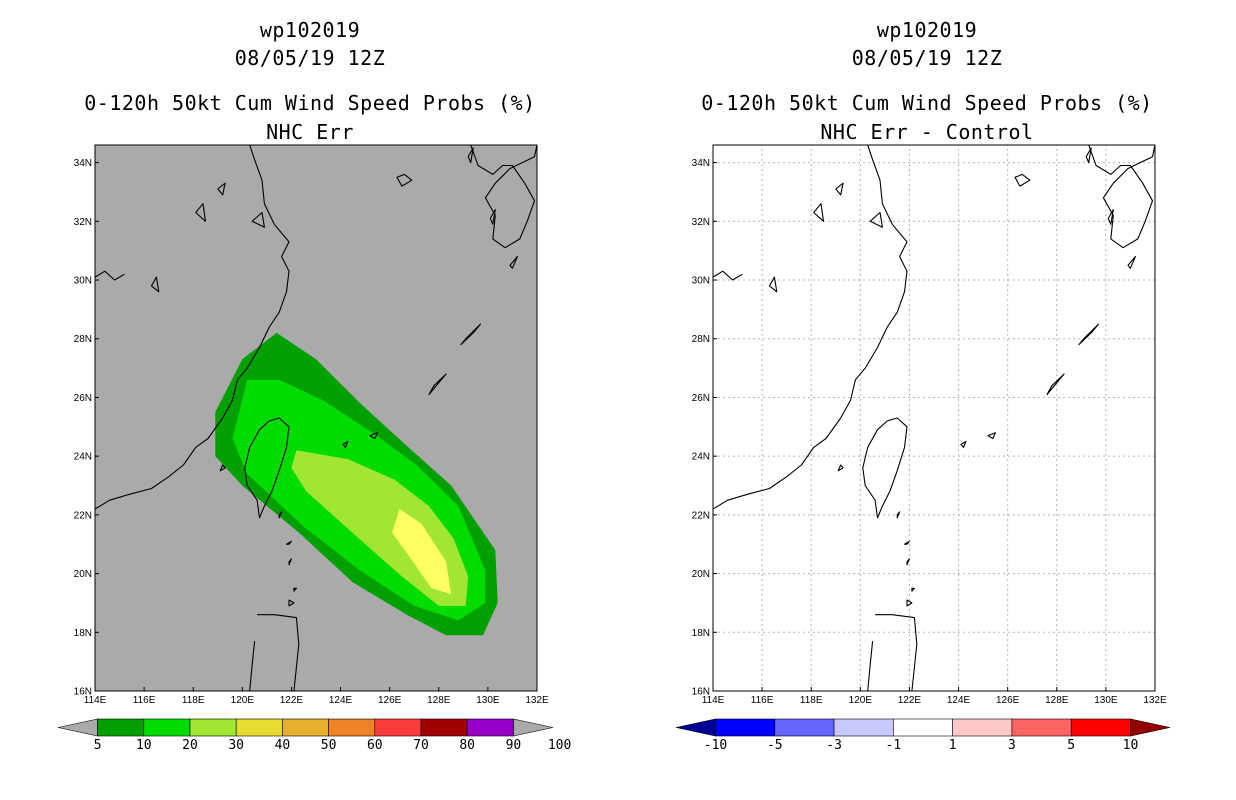 The height and width of the screenshot is (800, 1236). I want to click on right-colorbar-label: -1, so click(894, 745).